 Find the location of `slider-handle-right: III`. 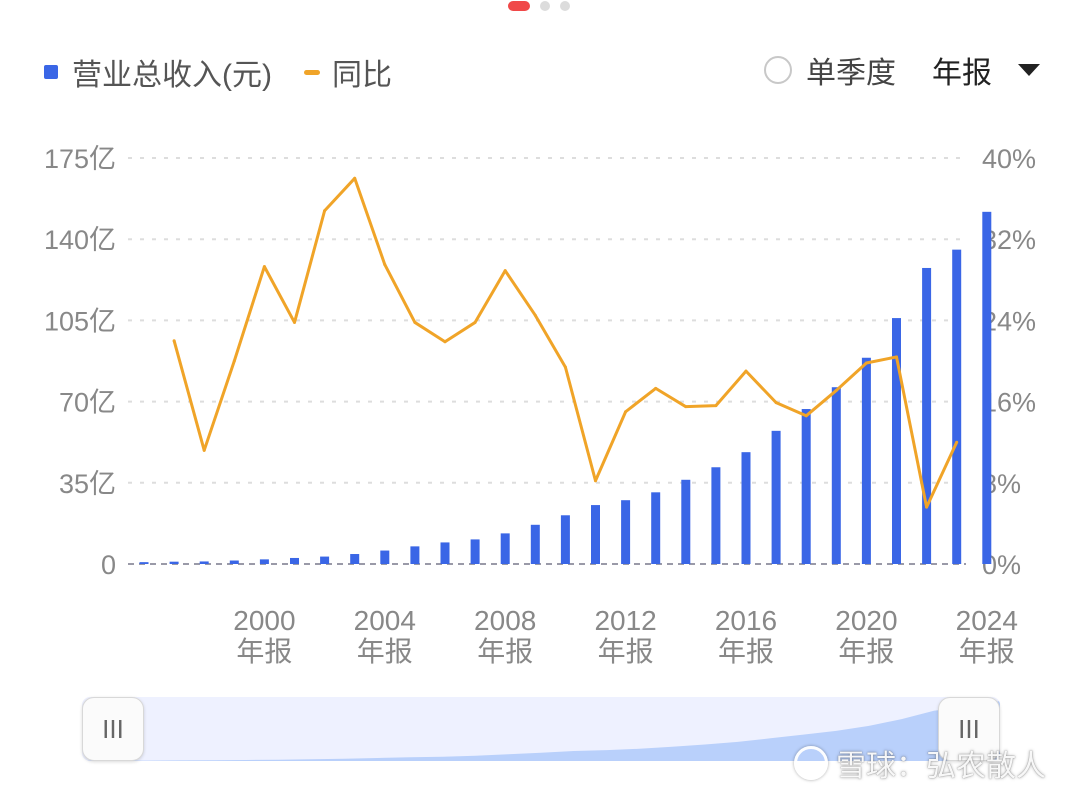

slider-handle-right: III is located at coordinates (969, 729).